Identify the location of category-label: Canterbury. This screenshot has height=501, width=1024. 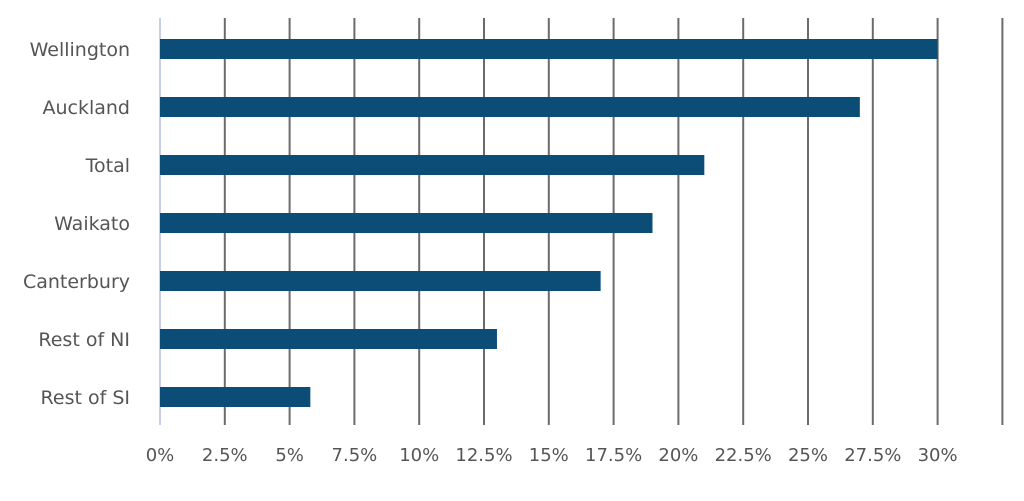
(76, 282).